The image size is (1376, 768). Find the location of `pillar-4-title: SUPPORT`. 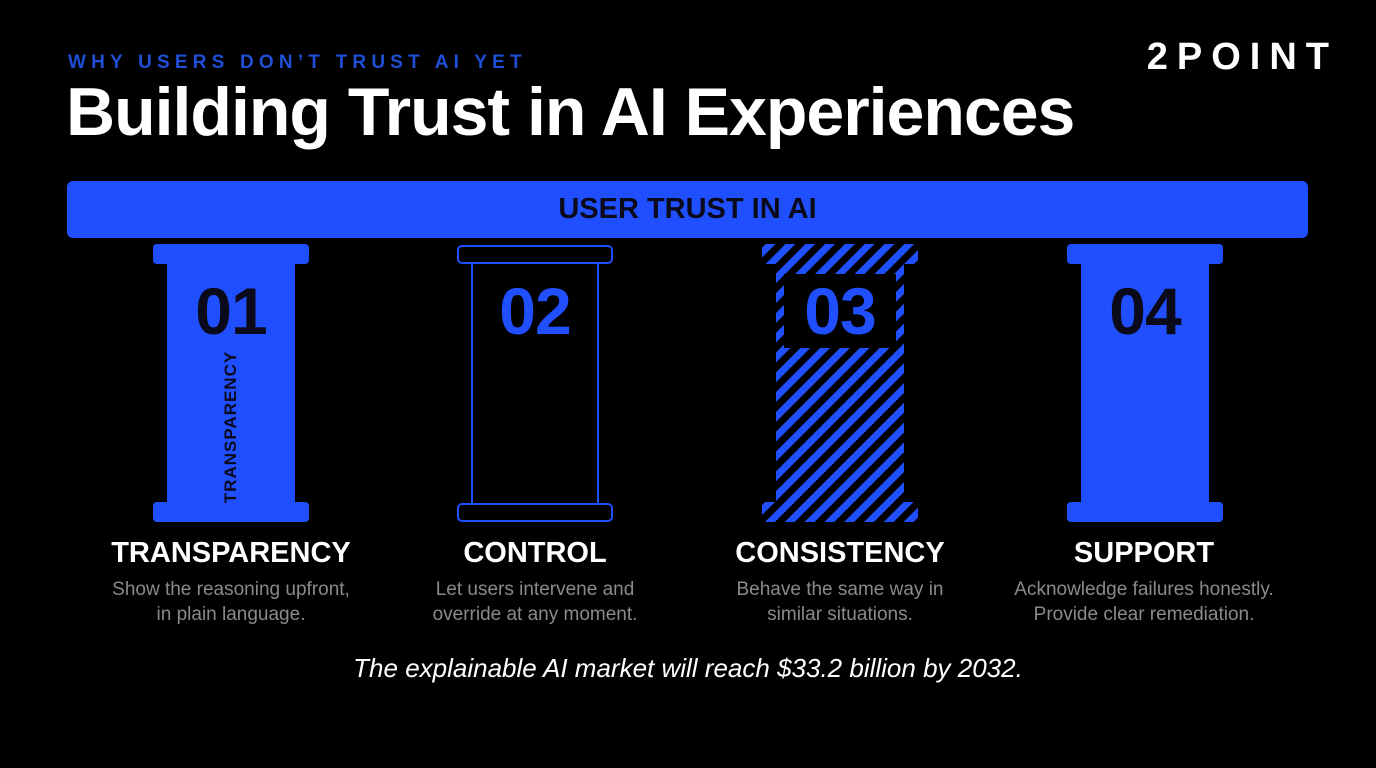

pillar-4-title: SUPPORT is located at coordinates (1144, 553).